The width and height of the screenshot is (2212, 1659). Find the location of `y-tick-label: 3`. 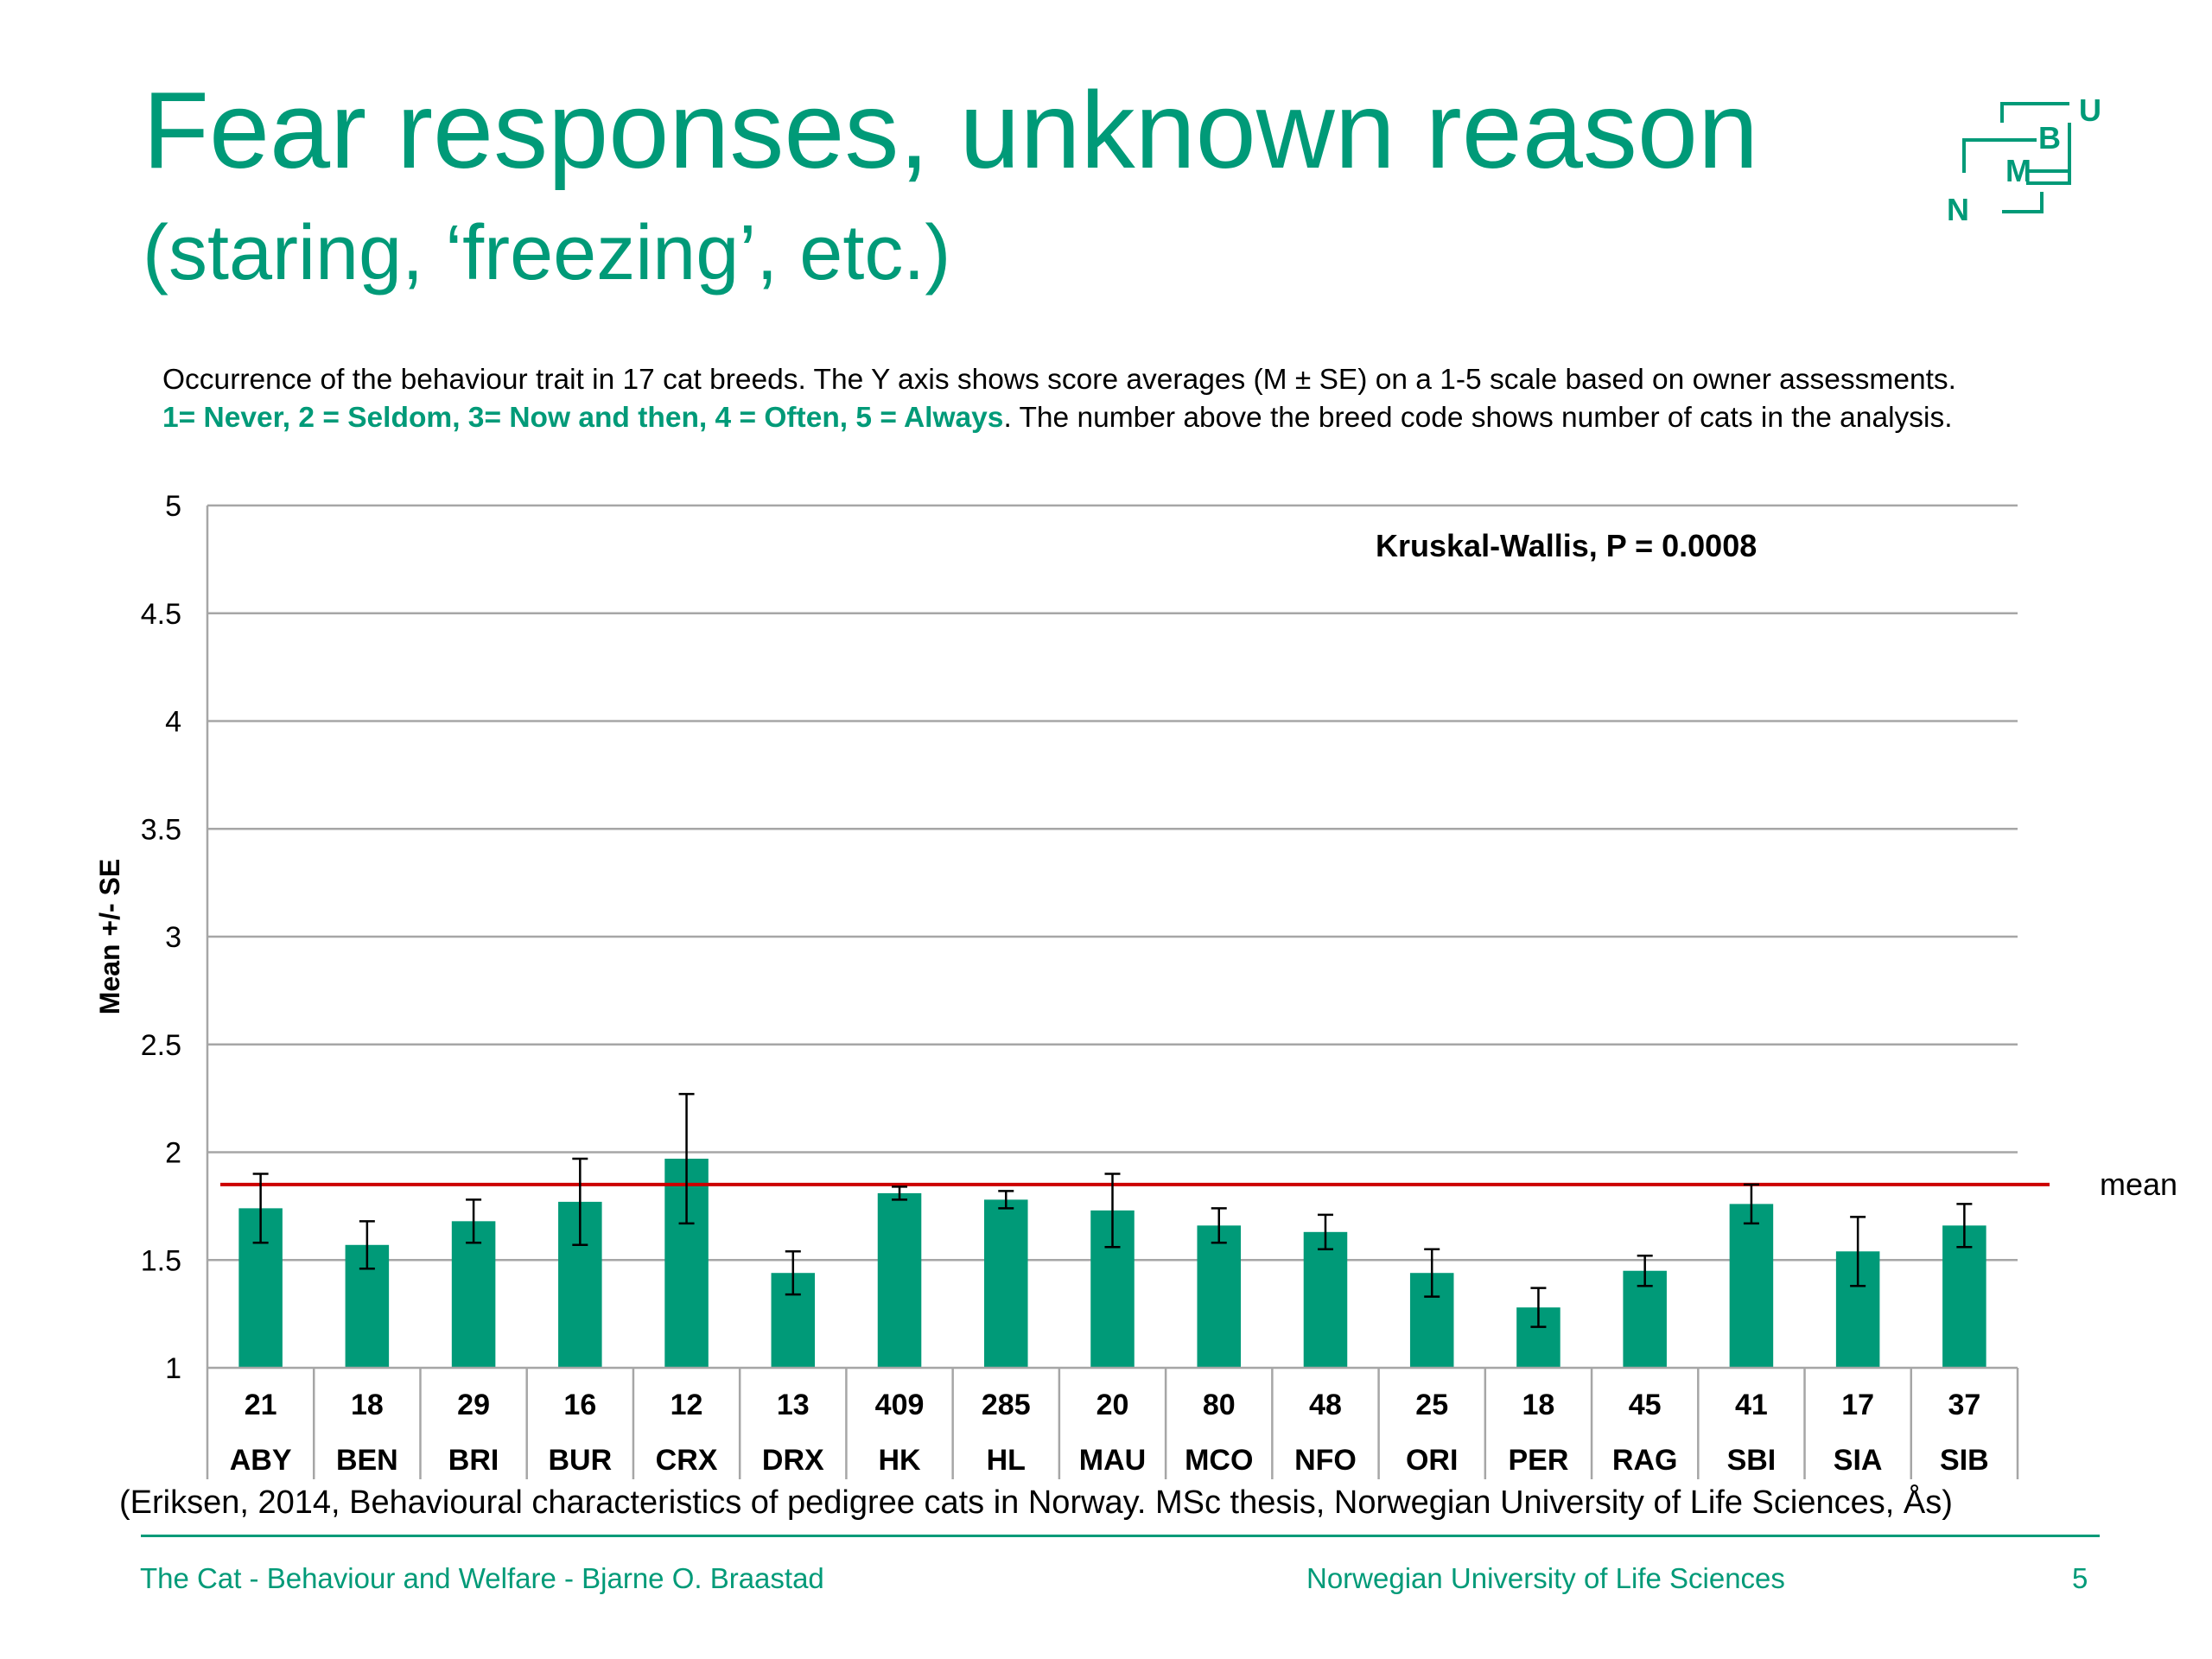

y-tick-label: 3 is located at coordinates (173, 937).